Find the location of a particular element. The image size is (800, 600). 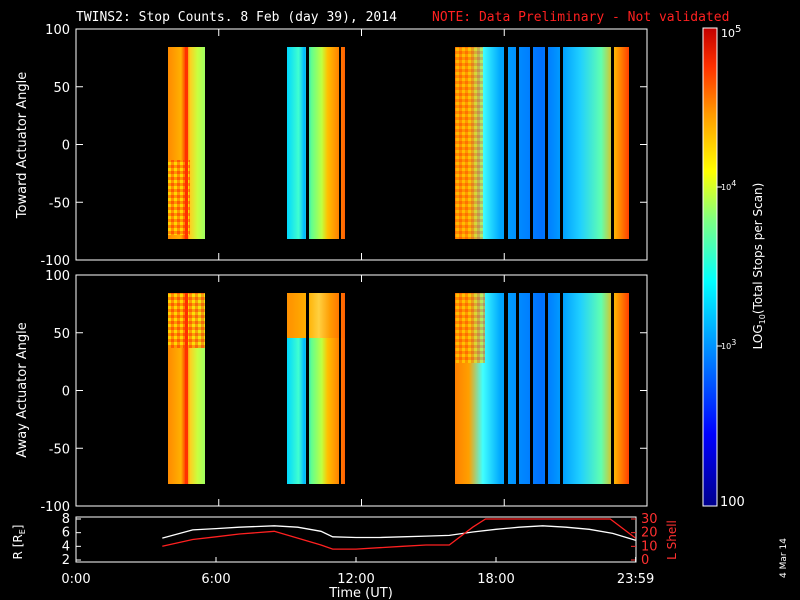

toward-ytick-label: 50 is located at coordinates (61, 88).